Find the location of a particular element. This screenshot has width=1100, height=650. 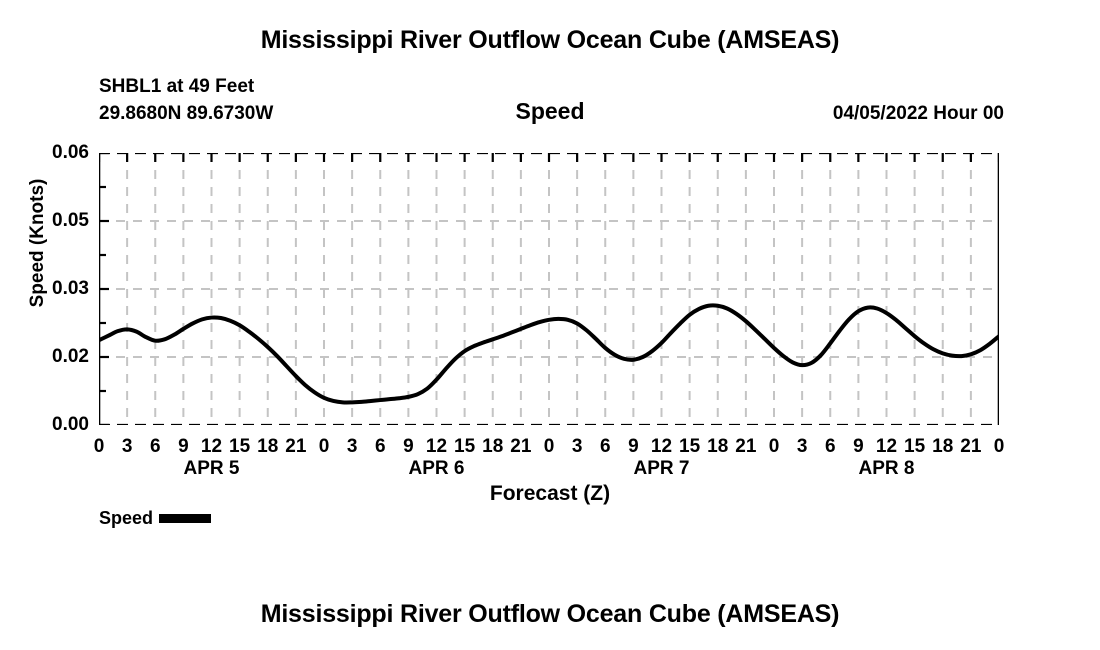

day-label: APR 6 is located at coordinates (436, 468).